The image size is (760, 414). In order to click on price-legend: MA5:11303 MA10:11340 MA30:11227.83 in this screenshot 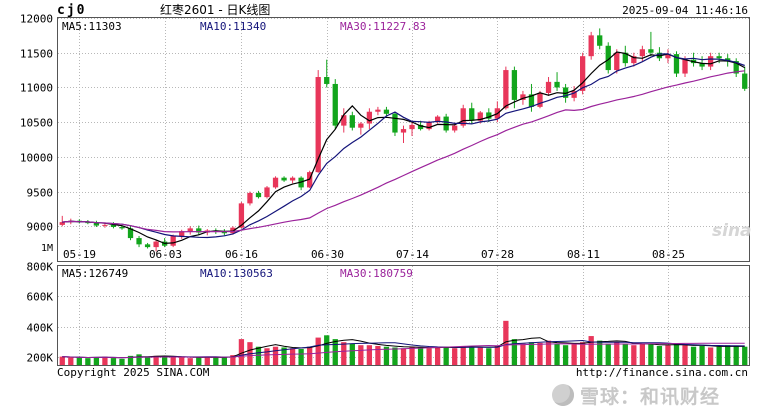, I will do `click(244, 26)`.